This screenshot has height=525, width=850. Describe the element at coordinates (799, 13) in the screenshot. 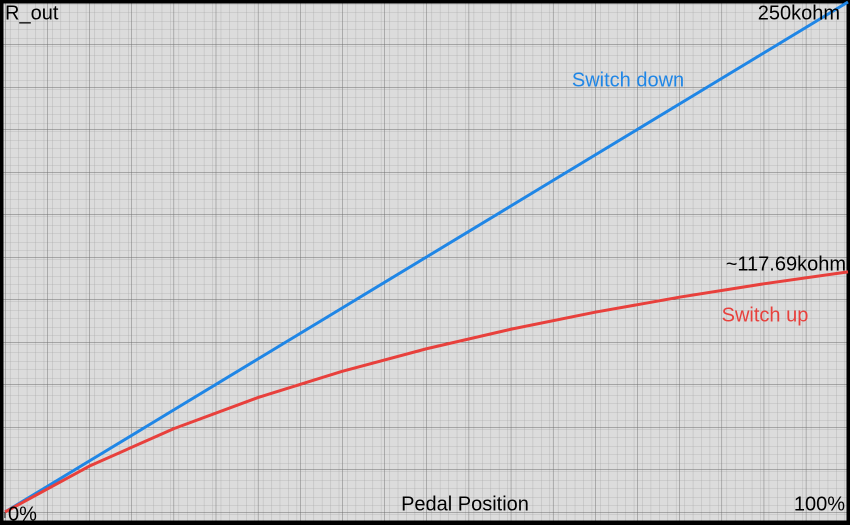

I see `annotation: 250kohm` at that location.